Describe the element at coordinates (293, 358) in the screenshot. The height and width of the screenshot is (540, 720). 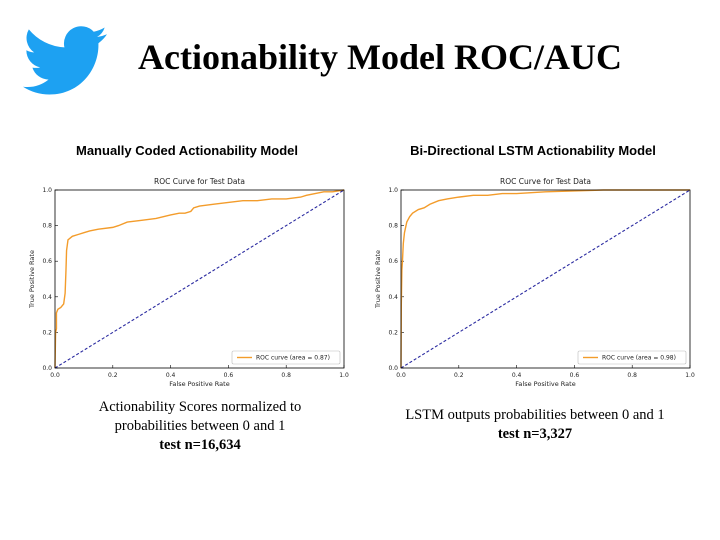
I see `legend-label: ROC curve (area = 0.87)` at that location.